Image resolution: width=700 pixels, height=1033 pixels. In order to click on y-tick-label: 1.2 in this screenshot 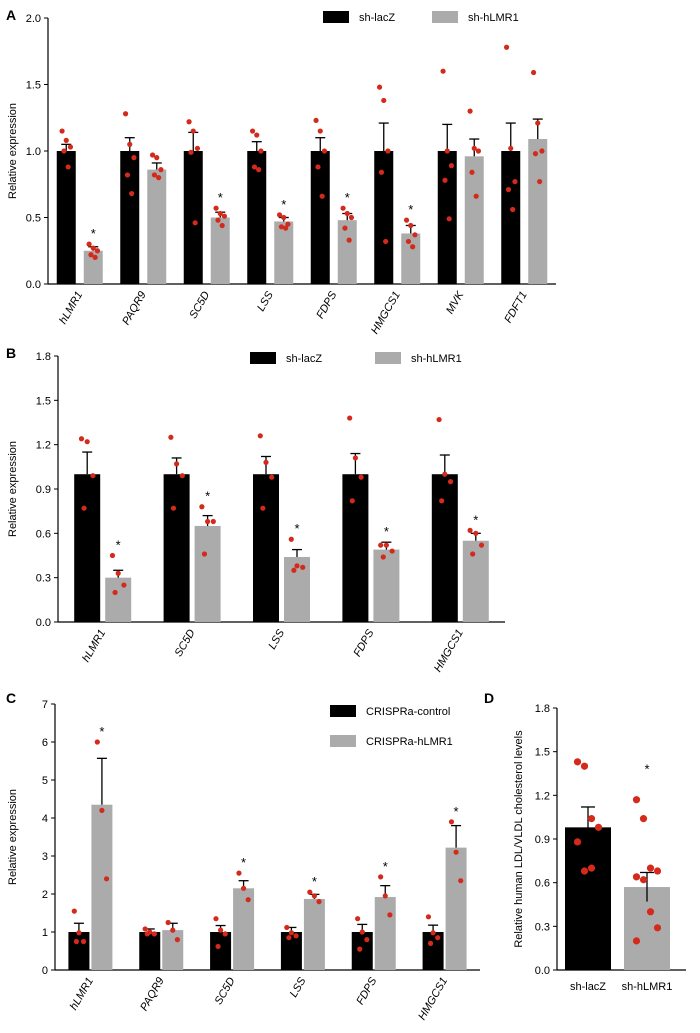, I will do `click(43, 446)`.